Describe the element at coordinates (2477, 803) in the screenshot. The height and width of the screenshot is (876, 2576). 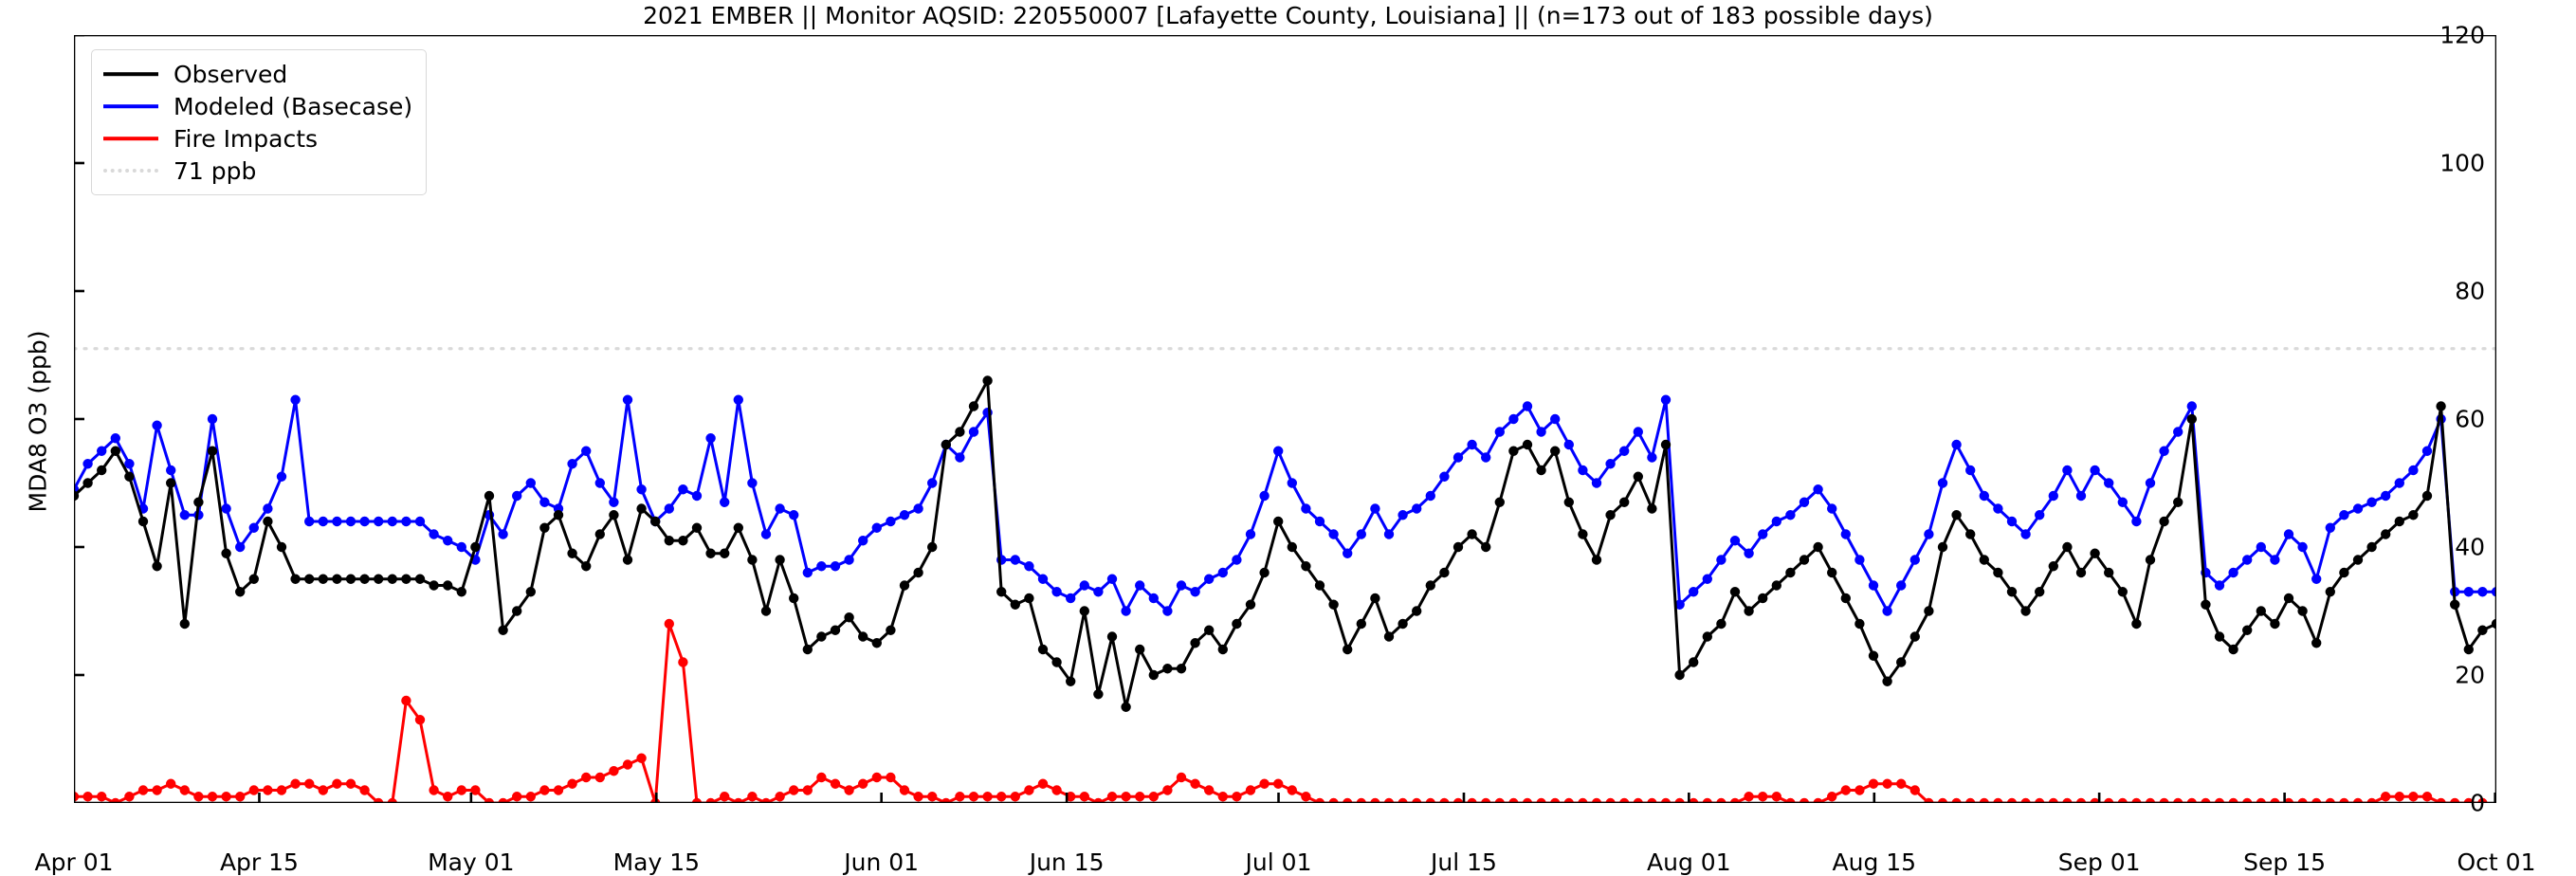
I see `y-tick-label: 0` at that location.